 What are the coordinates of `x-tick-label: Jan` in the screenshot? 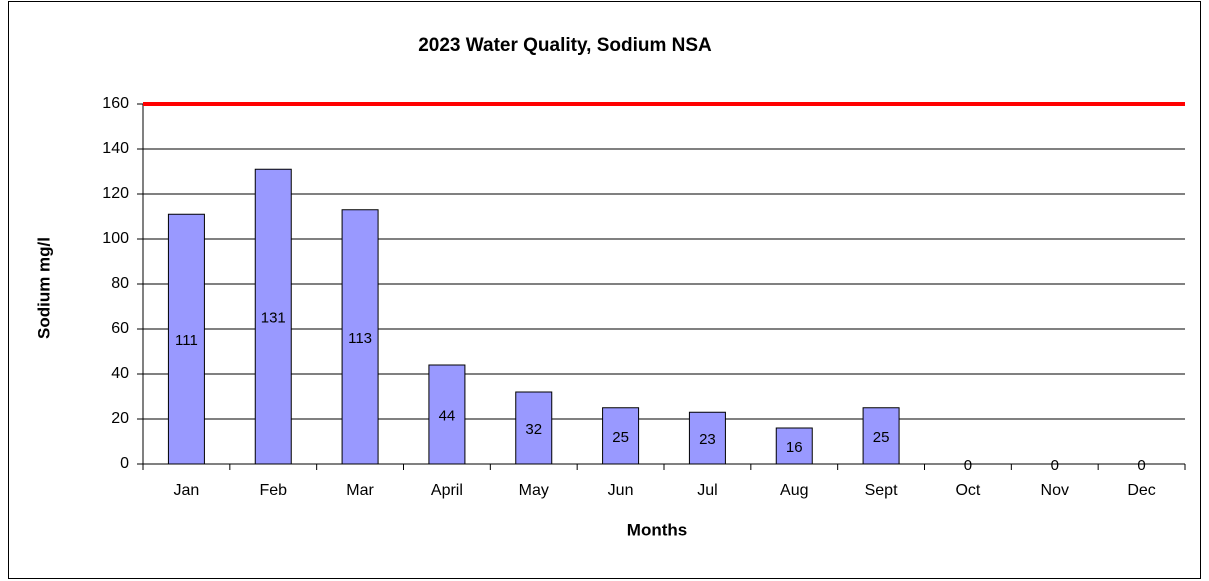 It's located at (187, 490).